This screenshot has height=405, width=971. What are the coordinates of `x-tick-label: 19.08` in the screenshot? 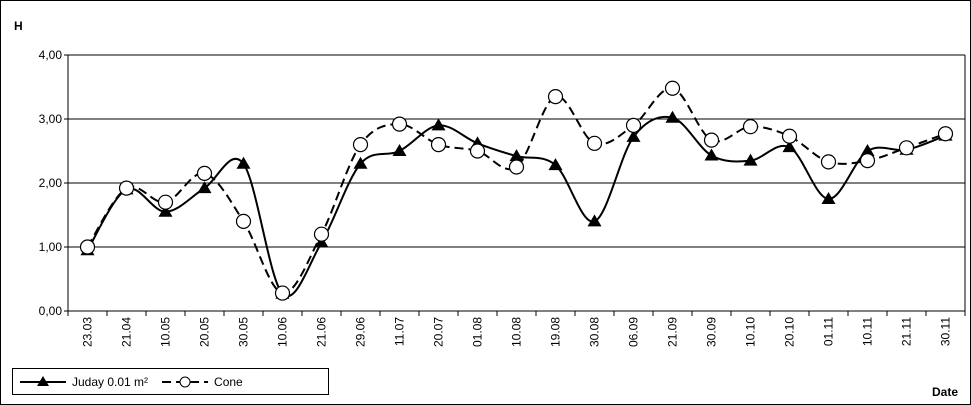 It's located at (556, 332).